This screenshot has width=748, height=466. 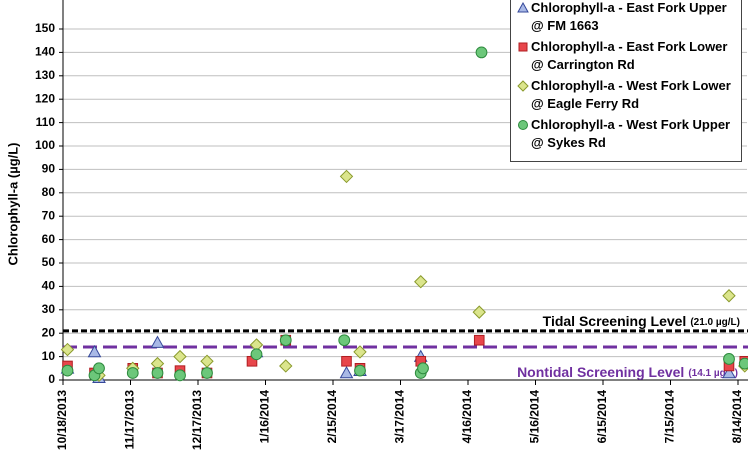 What do you see at coordinates (265, 417) in the screenshot?
I see `x-tick-label: 1/16/2014` at bounding box center [265, 417].